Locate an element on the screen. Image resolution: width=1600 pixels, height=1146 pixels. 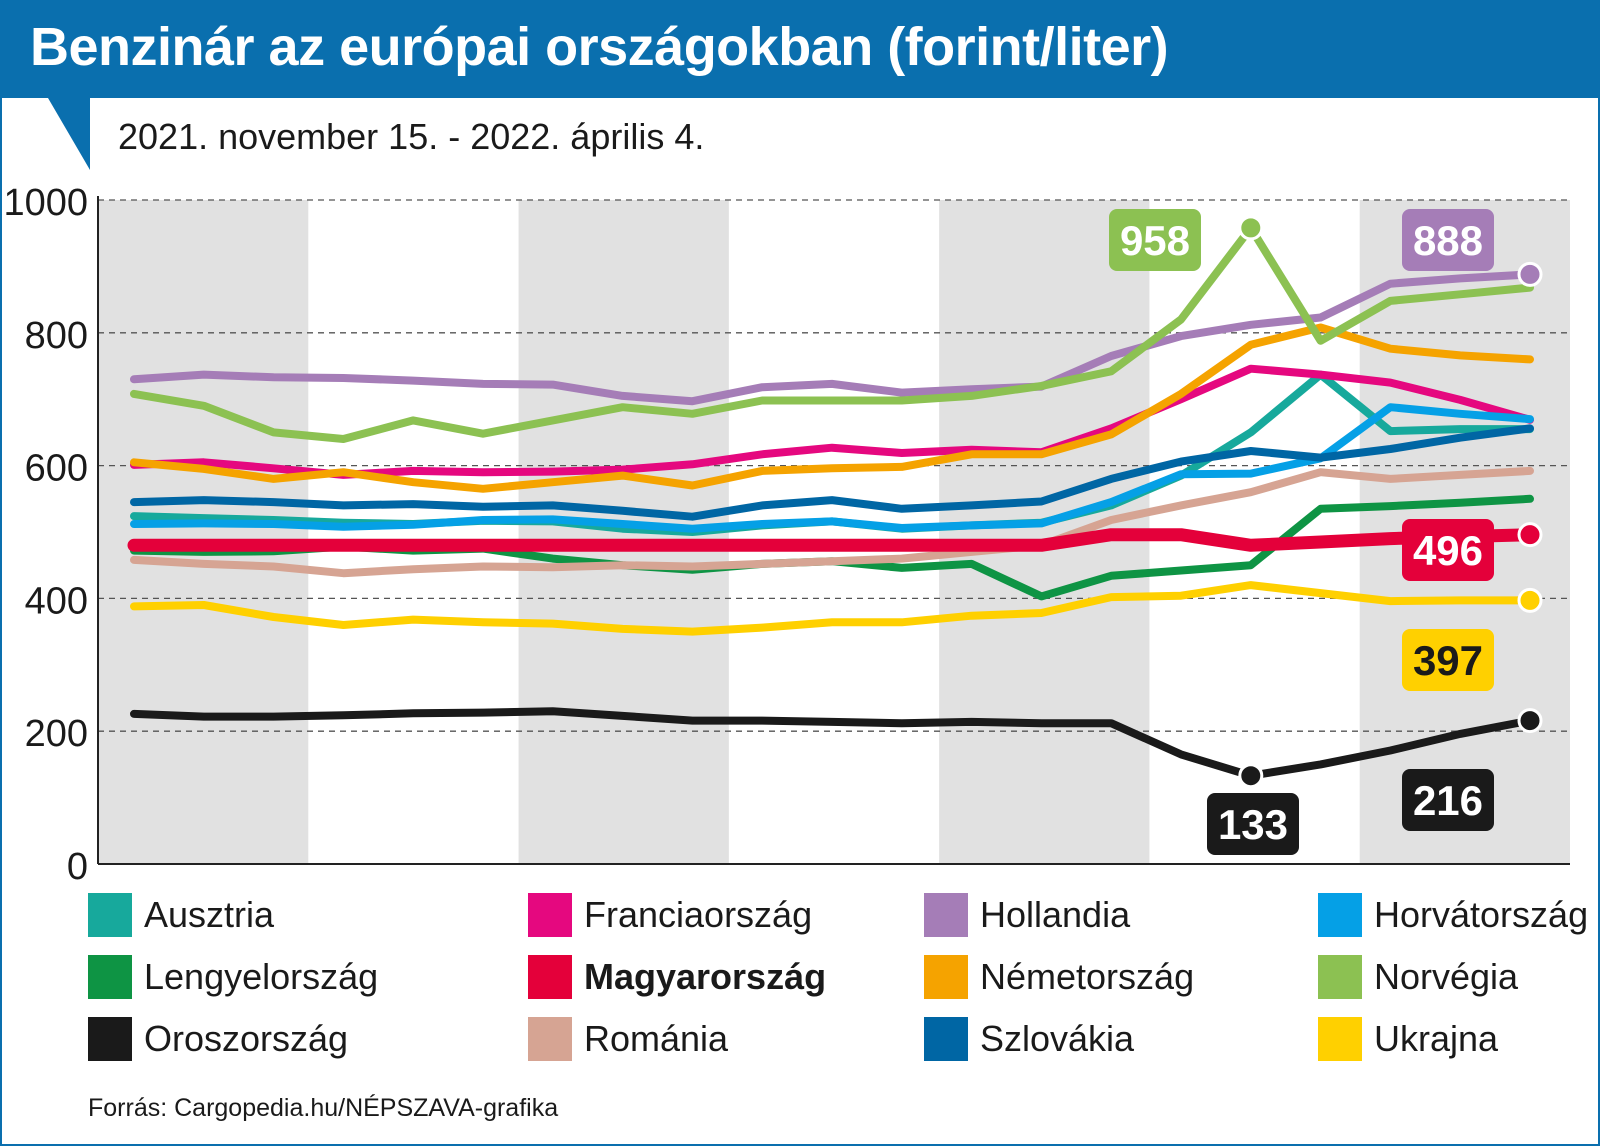
chart-subtitle: 2021. november 15. - 2022. április 4. is located at coordinates (411, 136).